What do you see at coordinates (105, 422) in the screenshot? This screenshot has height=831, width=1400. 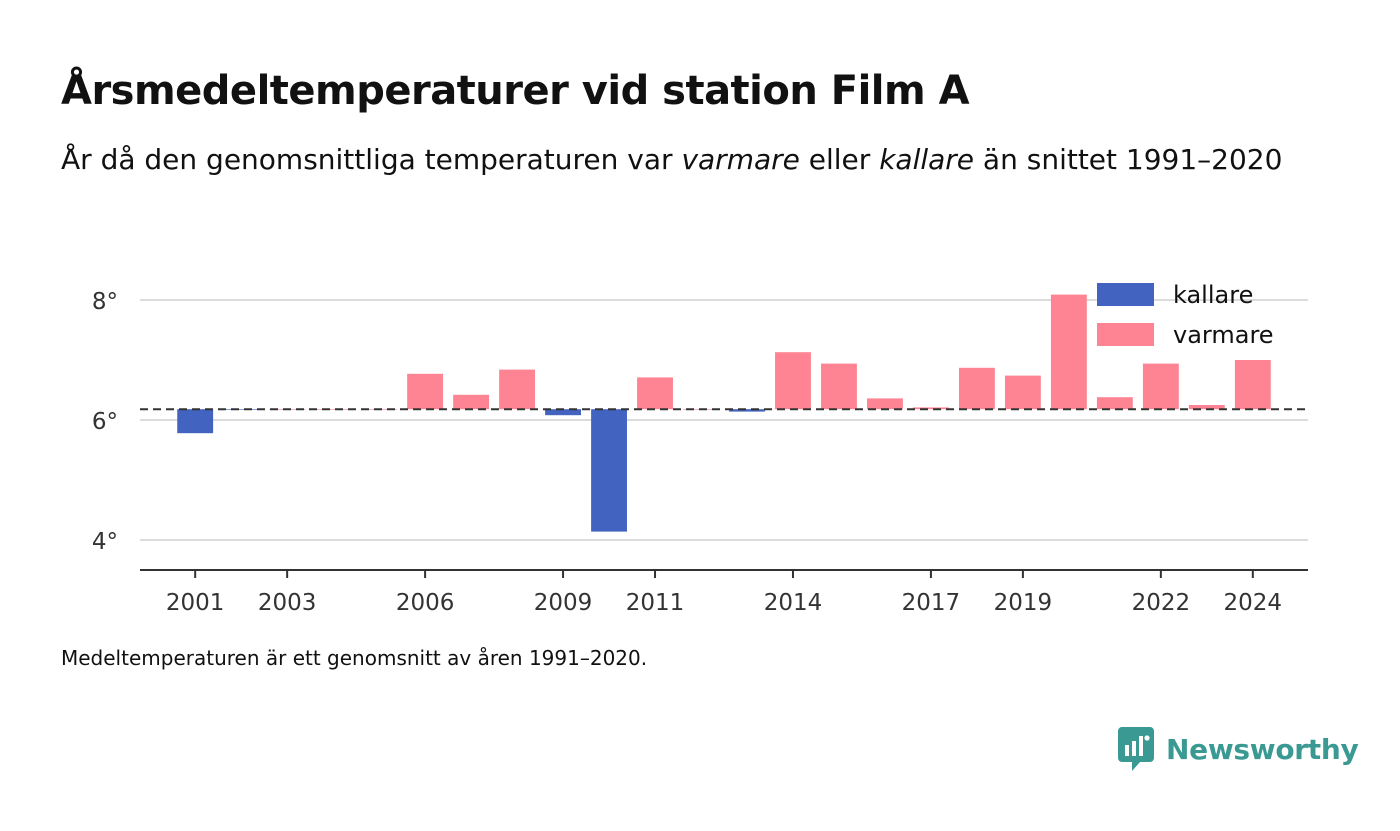 I see `y-tick-label: 6°` at bounding box center [105, 422].